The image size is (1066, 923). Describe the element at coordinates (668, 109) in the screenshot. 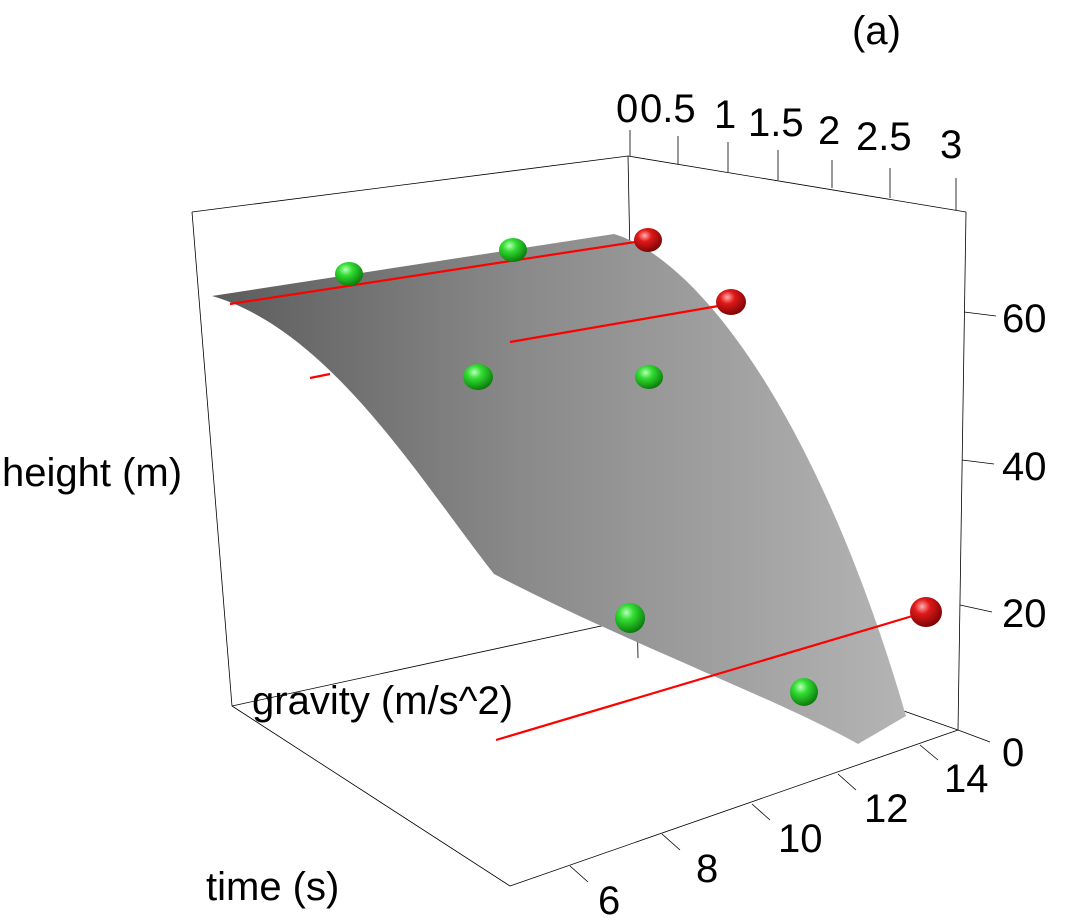

I see `y-tick-label: 0.5` at that location.